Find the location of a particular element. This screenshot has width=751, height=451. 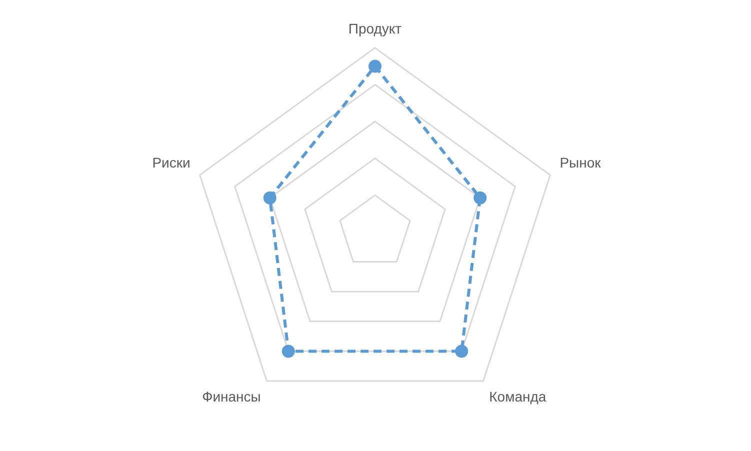

spoke-label: Продукт is located at coordinates (375, 28).